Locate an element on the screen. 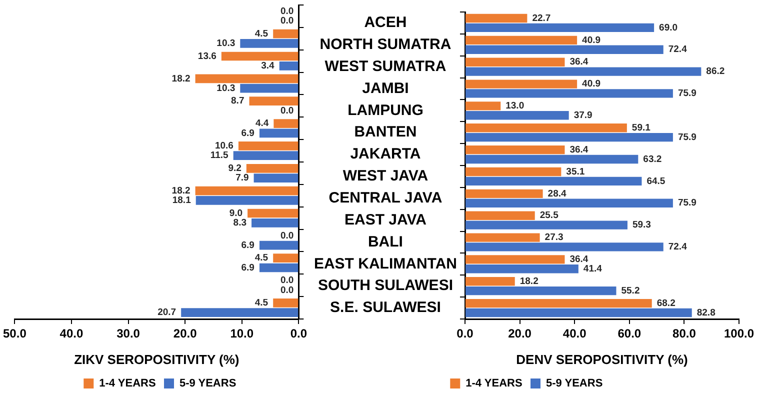  data-label: 69.0 is located at coordinates (668, 28).